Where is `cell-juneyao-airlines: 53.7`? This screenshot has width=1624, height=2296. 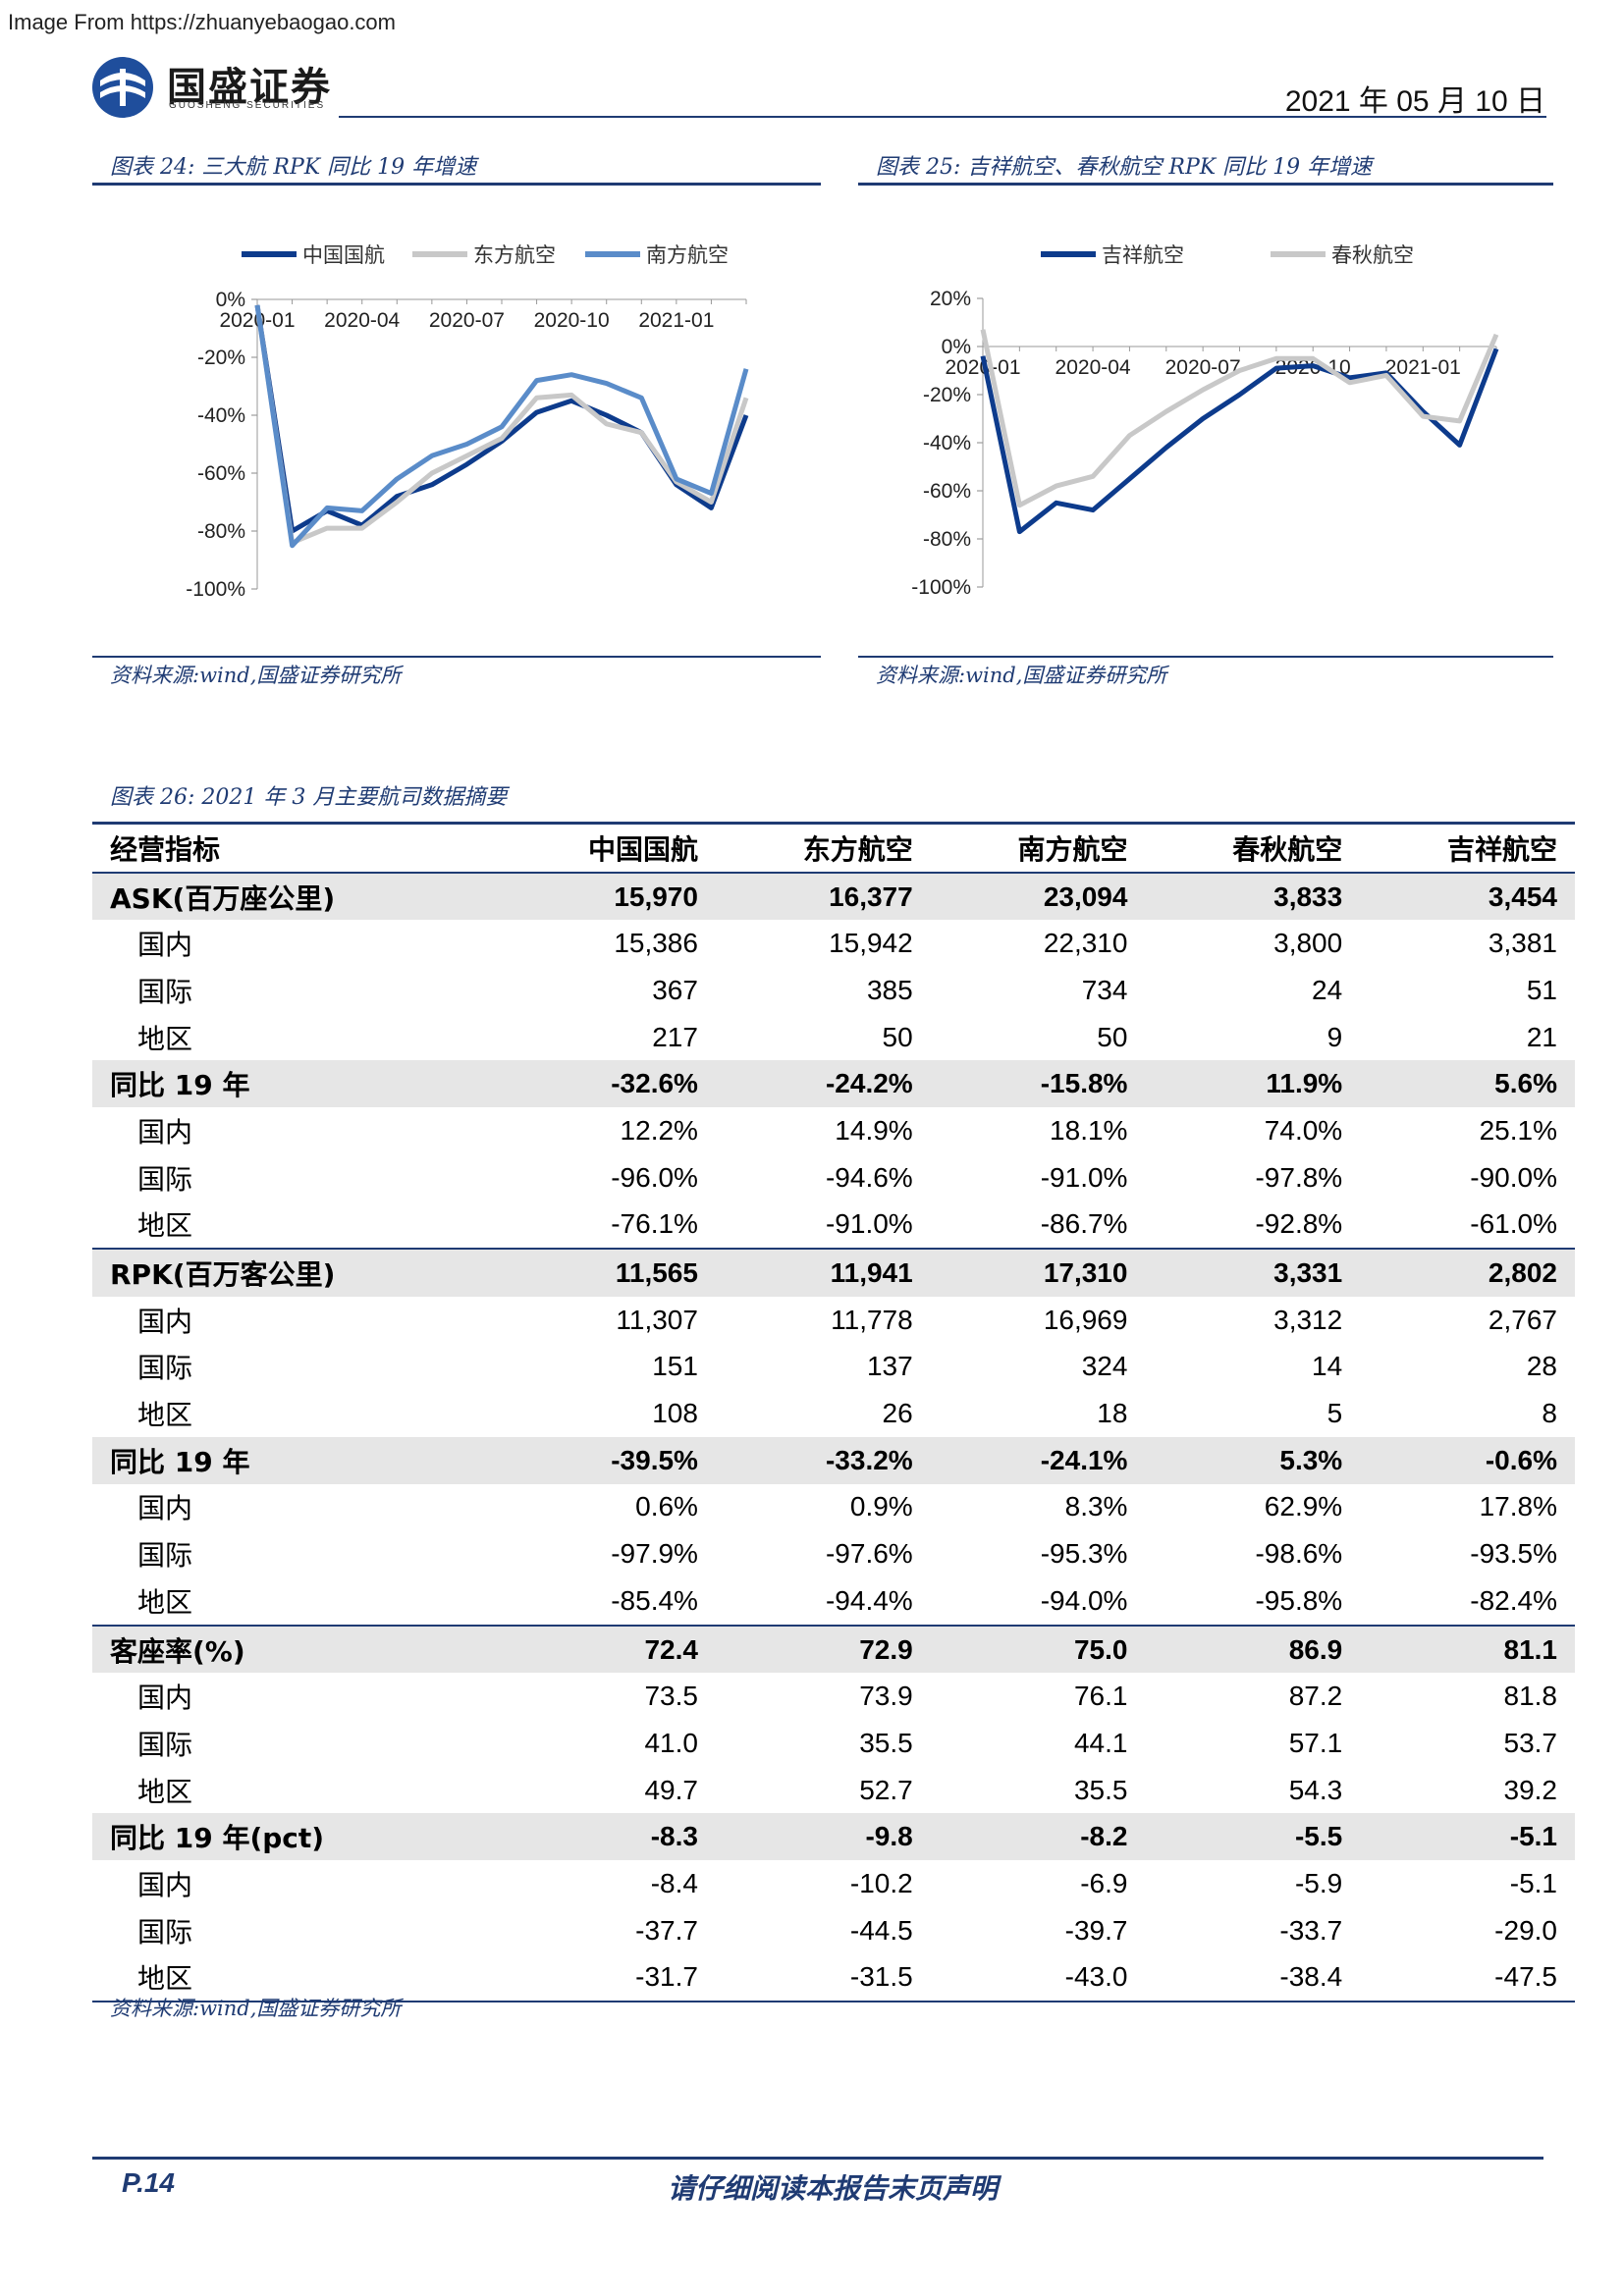
cell-juneyao-airlines: 53.7 is located at coordinates (1530, 1742).